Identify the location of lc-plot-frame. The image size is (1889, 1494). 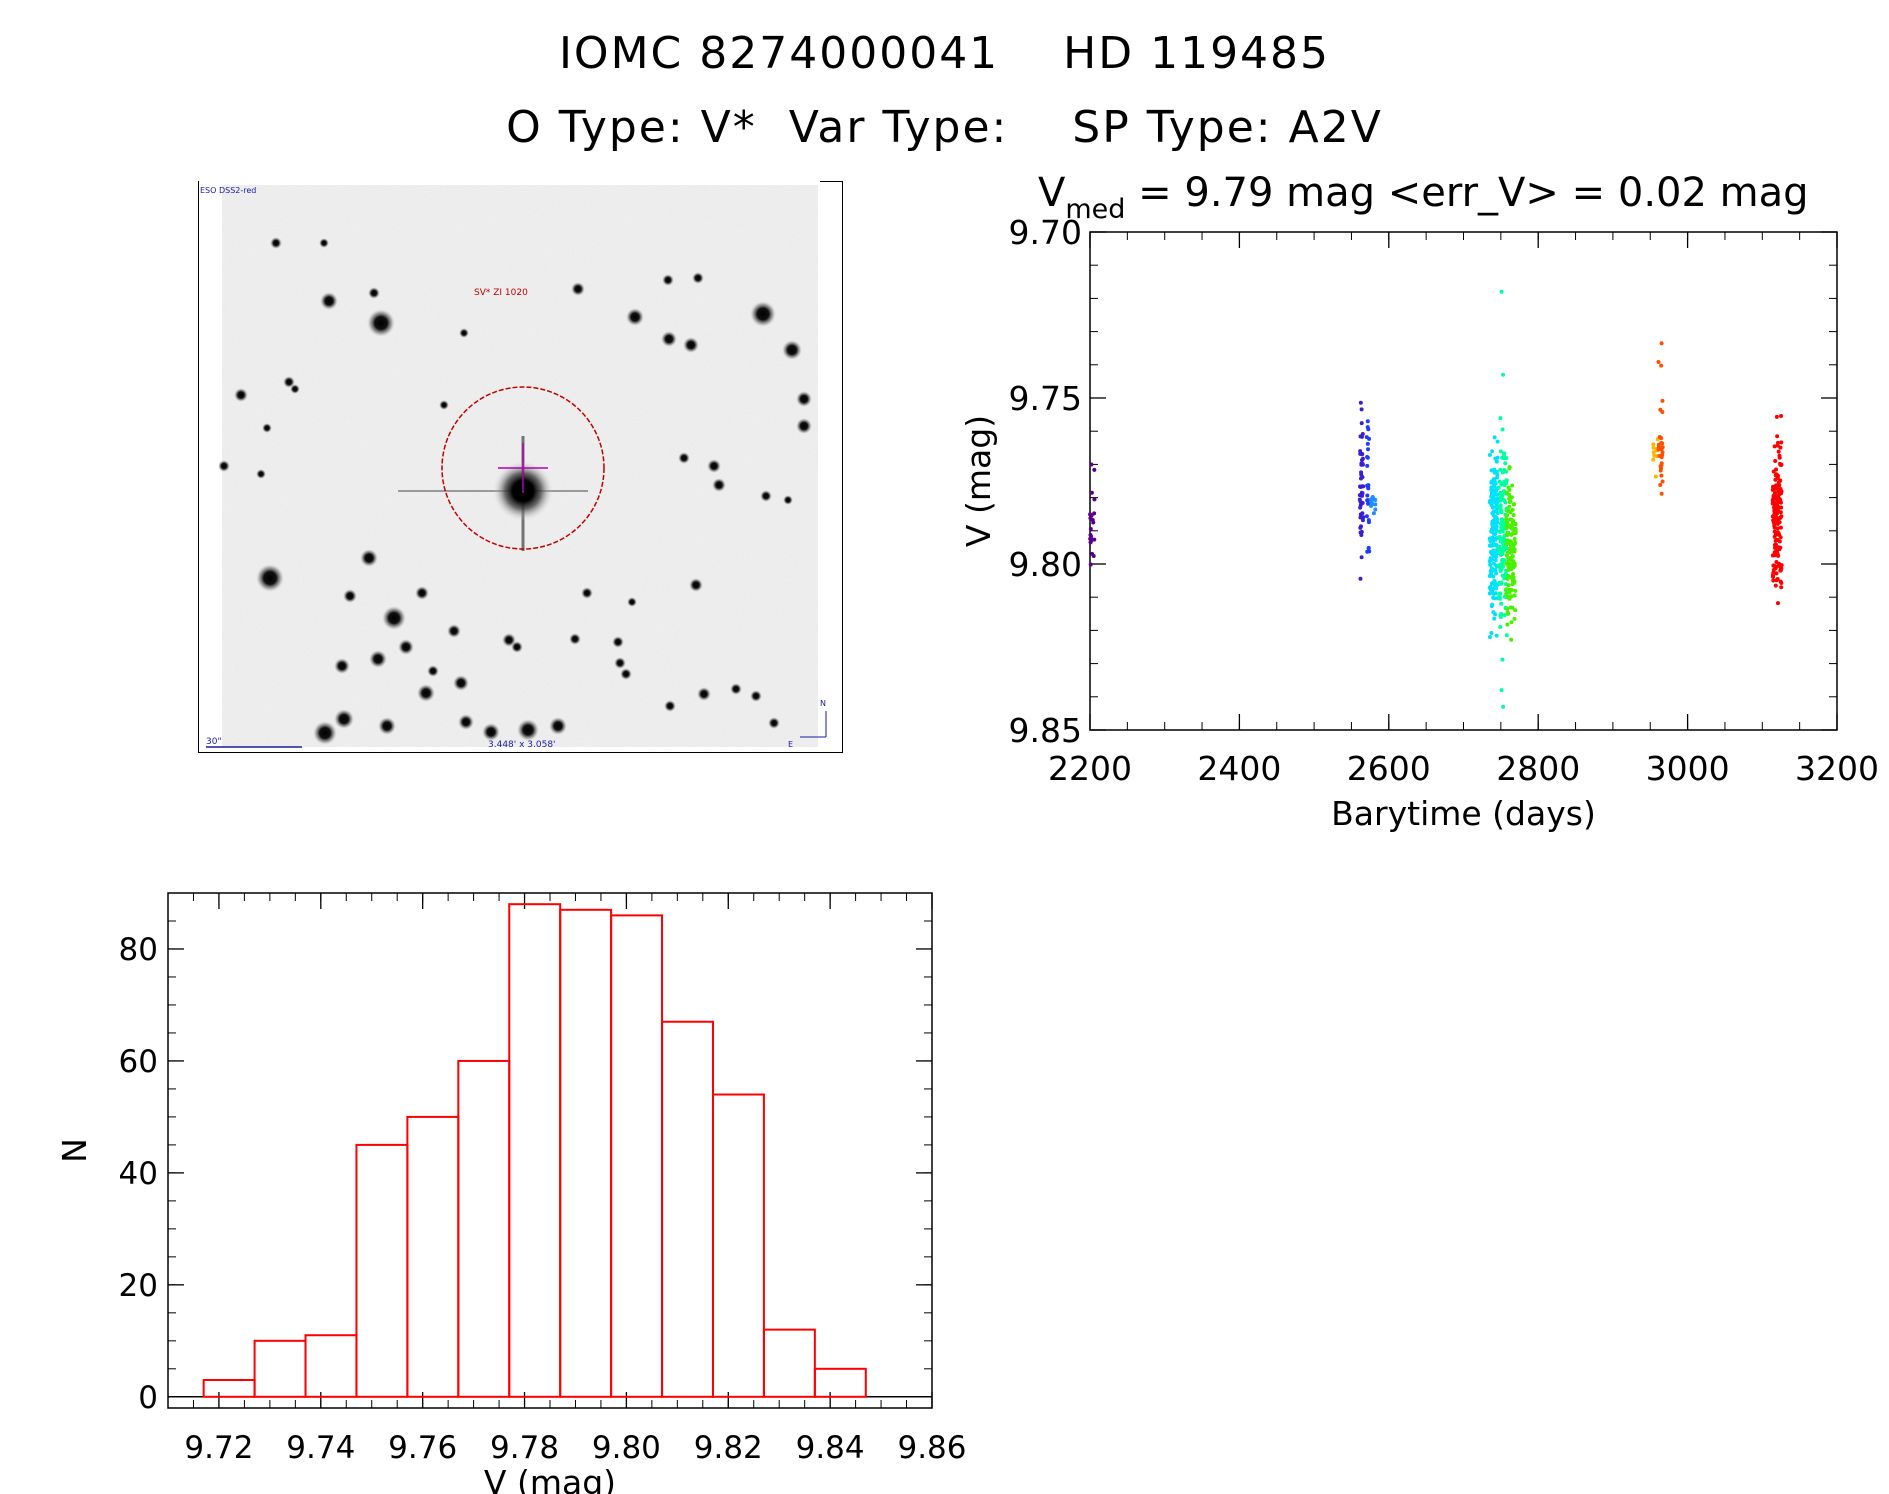
(1463, 481).